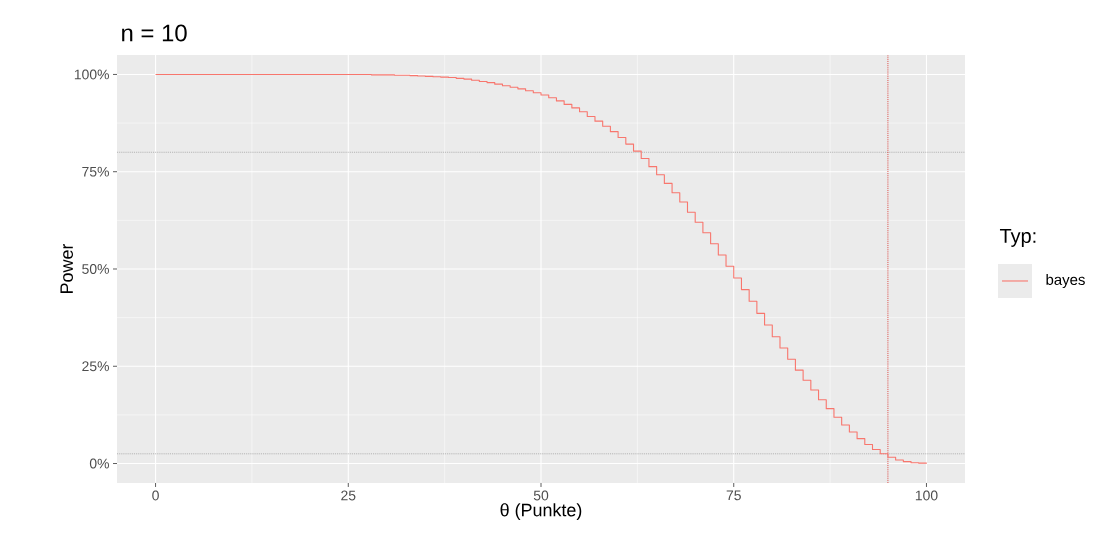 Image resolution: width=1120 pixels, height=550 pixels. What do you see at coordinates (1017, 238) in the screenshot?
I see `legend-title: Typ:` at bounding box center [1017, 238].